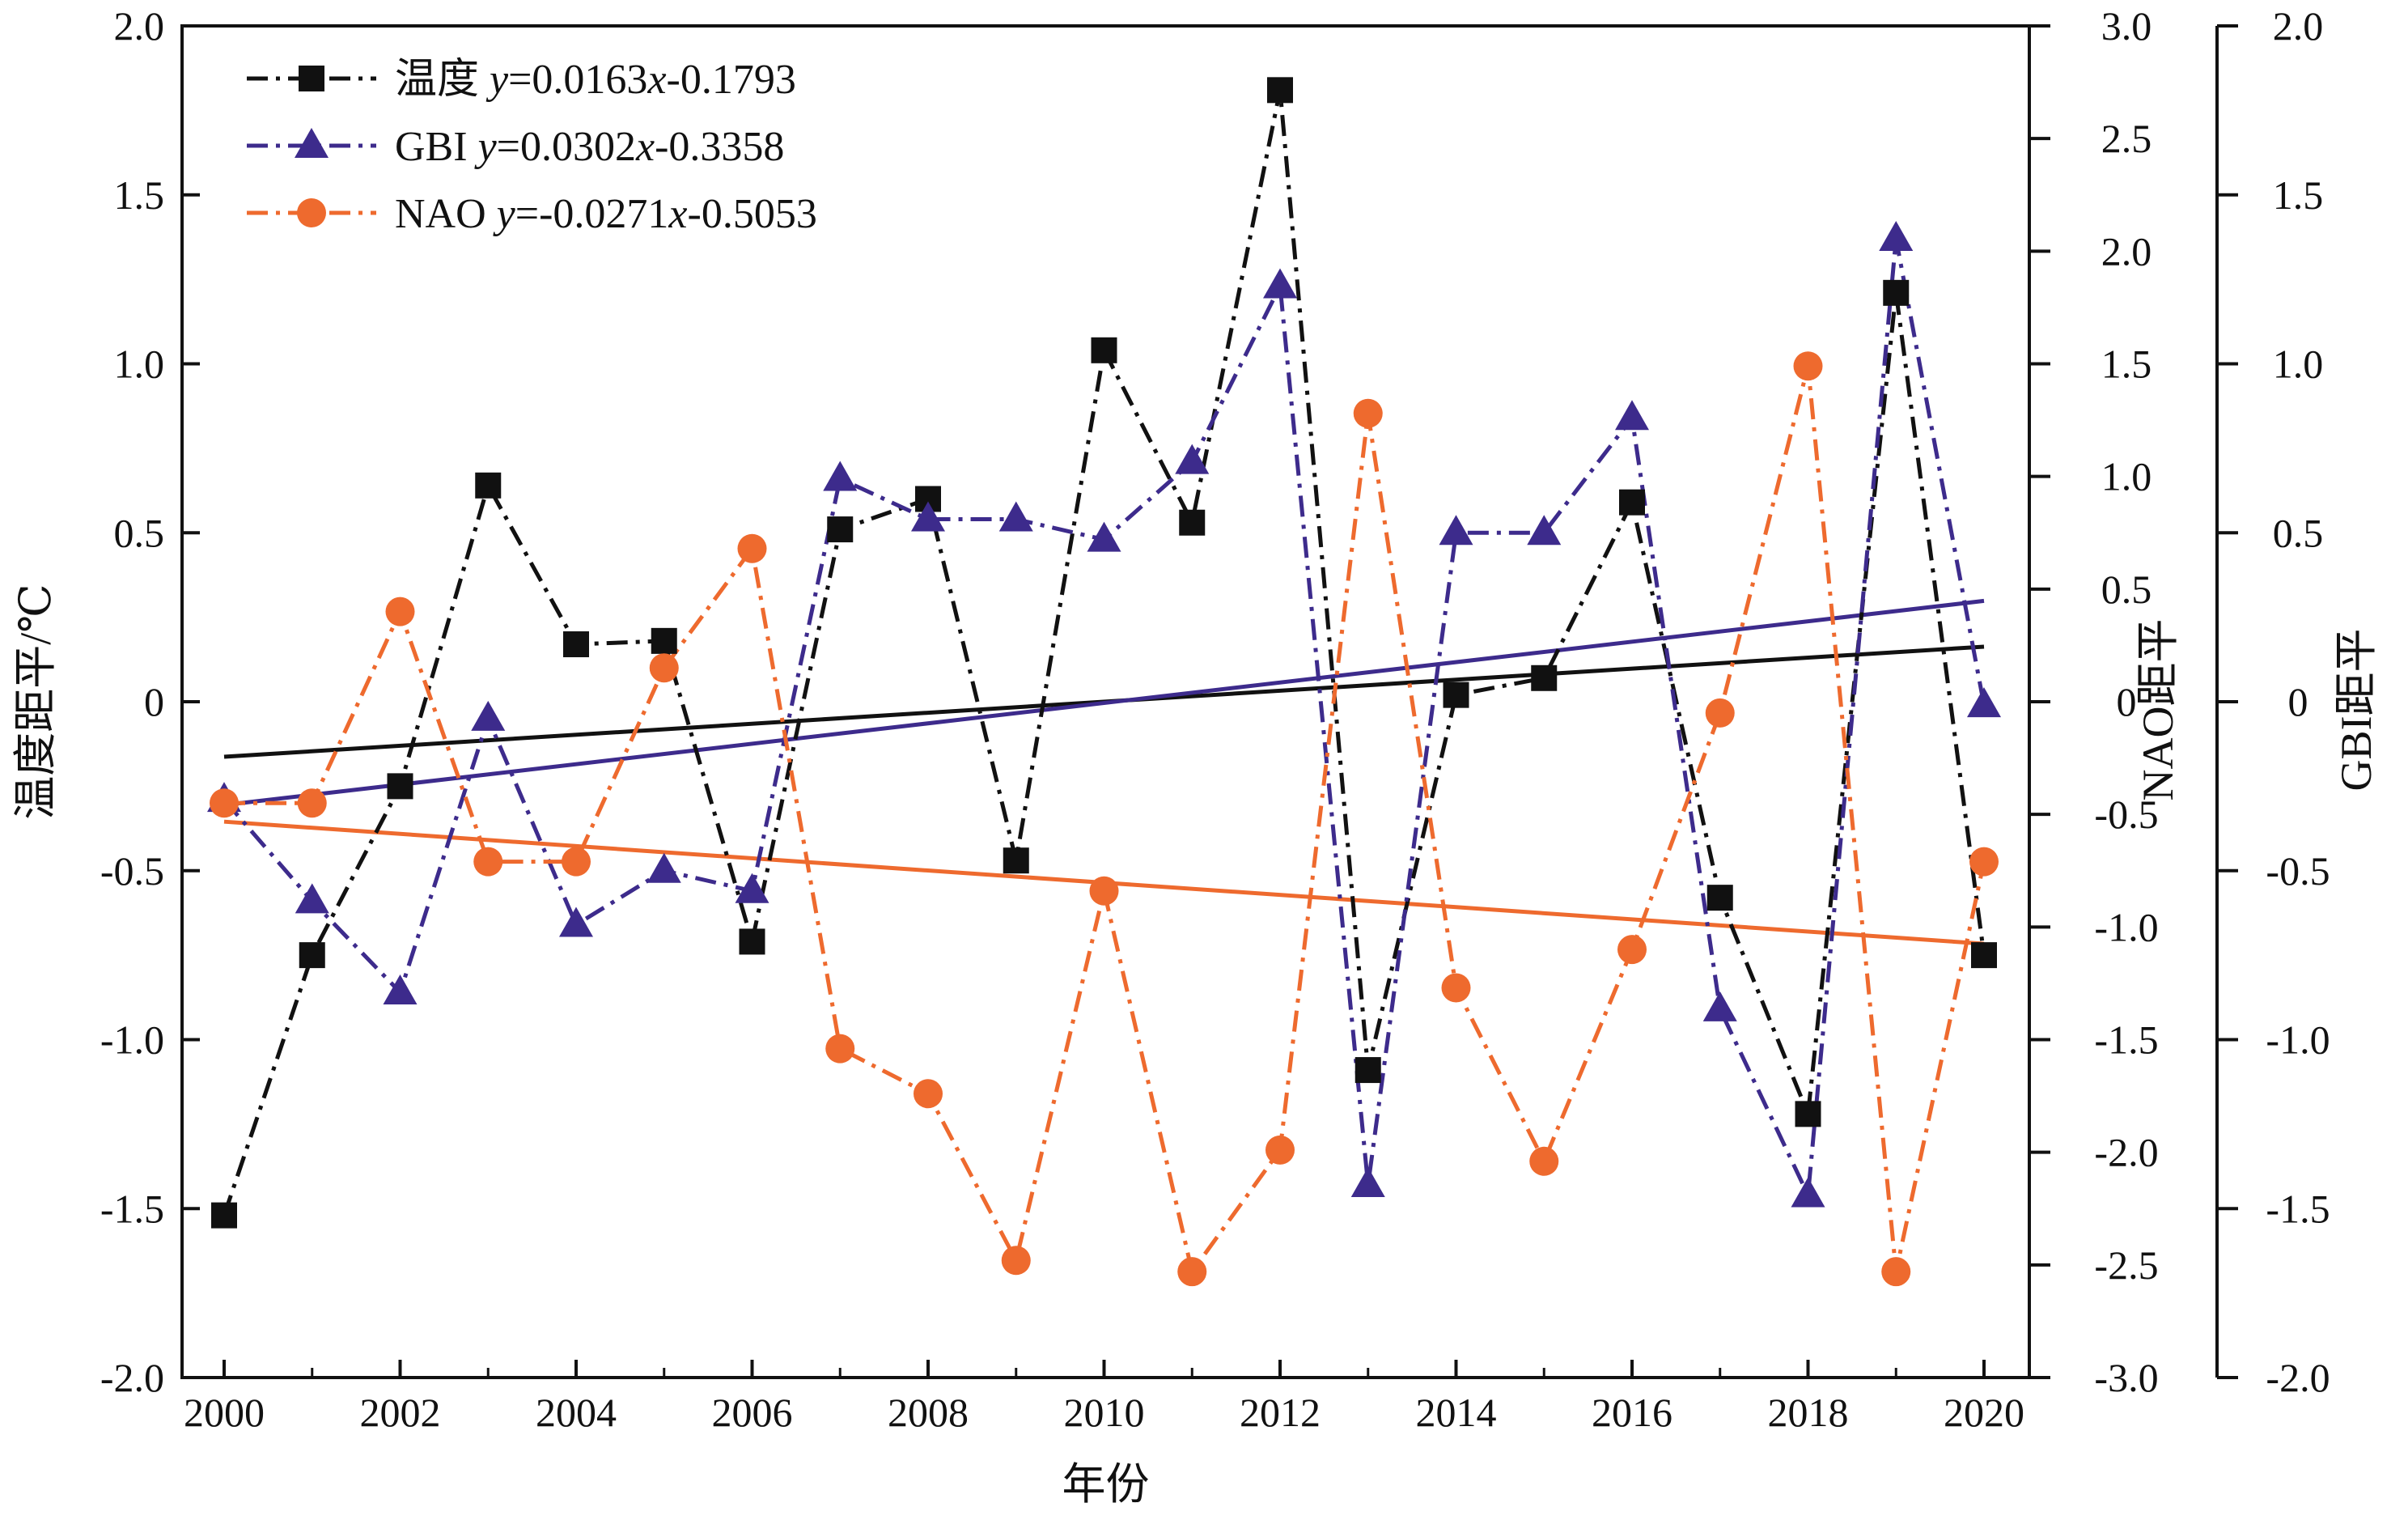  What do you see at coordinates (2298, 1040) in the screenshot?
I see `right2-tick-label: -1.0` at bounding box center [2298, 1040].